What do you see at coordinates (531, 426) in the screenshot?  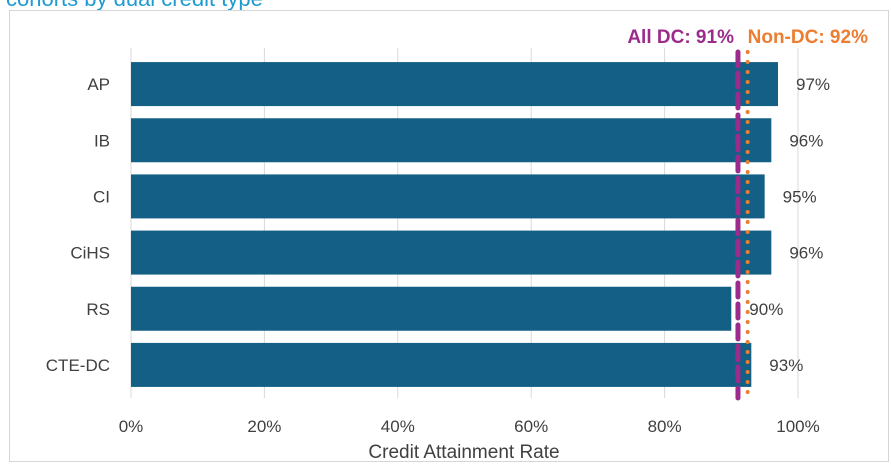 I see `x-tick-label: 60%` at bounding box center [531, 426].